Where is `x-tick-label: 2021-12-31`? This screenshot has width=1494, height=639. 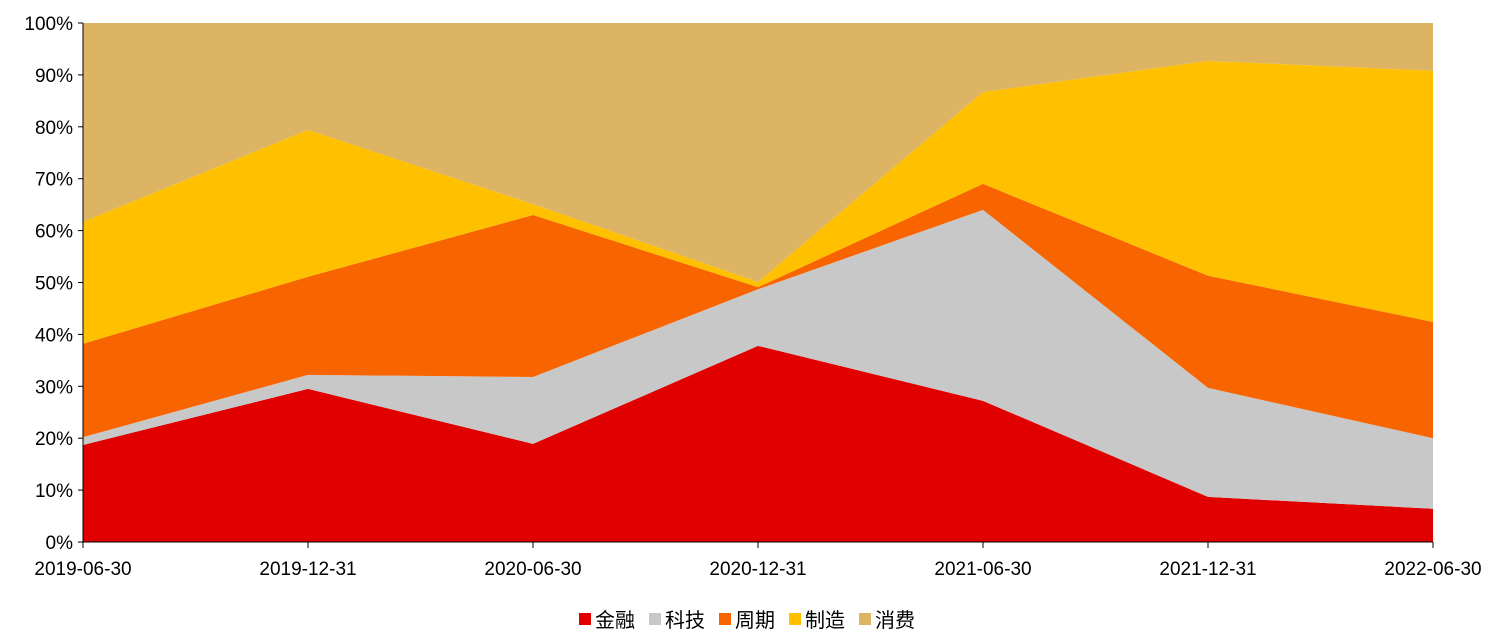
x-tick-label: 2021-12-31 is located at coordinates (1207, 569).